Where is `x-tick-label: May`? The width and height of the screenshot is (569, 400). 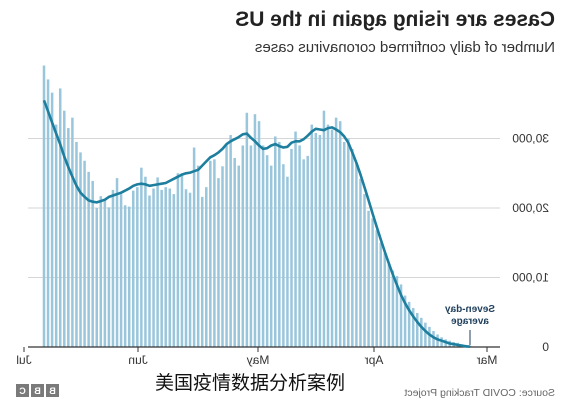
x-tick-label: May is located at coordinates (258, 360).